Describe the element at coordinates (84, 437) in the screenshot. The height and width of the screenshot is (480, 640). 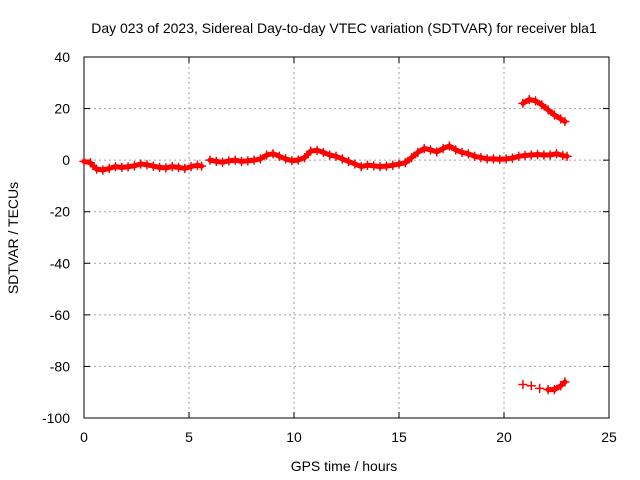
I see `x-tick-label: 0` at that location.